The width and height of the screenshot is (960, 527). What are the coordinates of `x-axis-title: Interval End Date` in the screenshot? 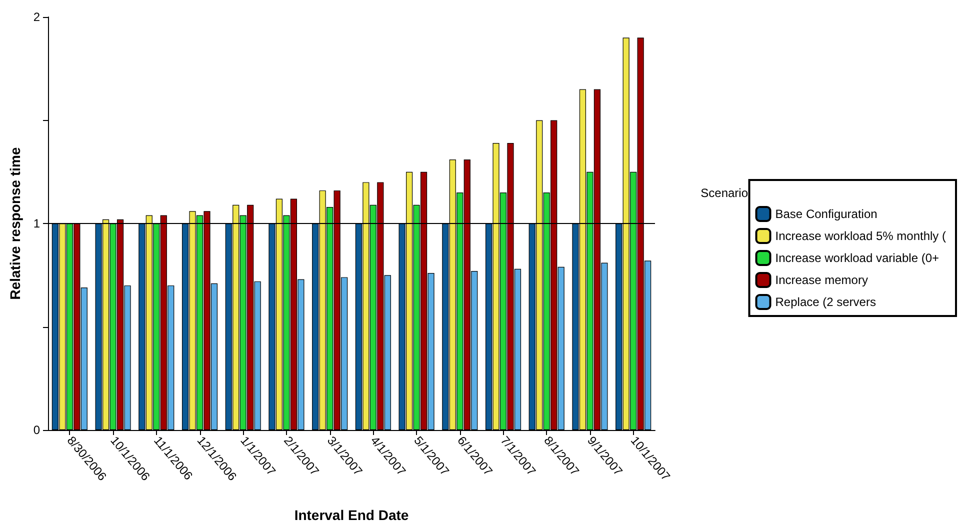 It's located at (351, 515).